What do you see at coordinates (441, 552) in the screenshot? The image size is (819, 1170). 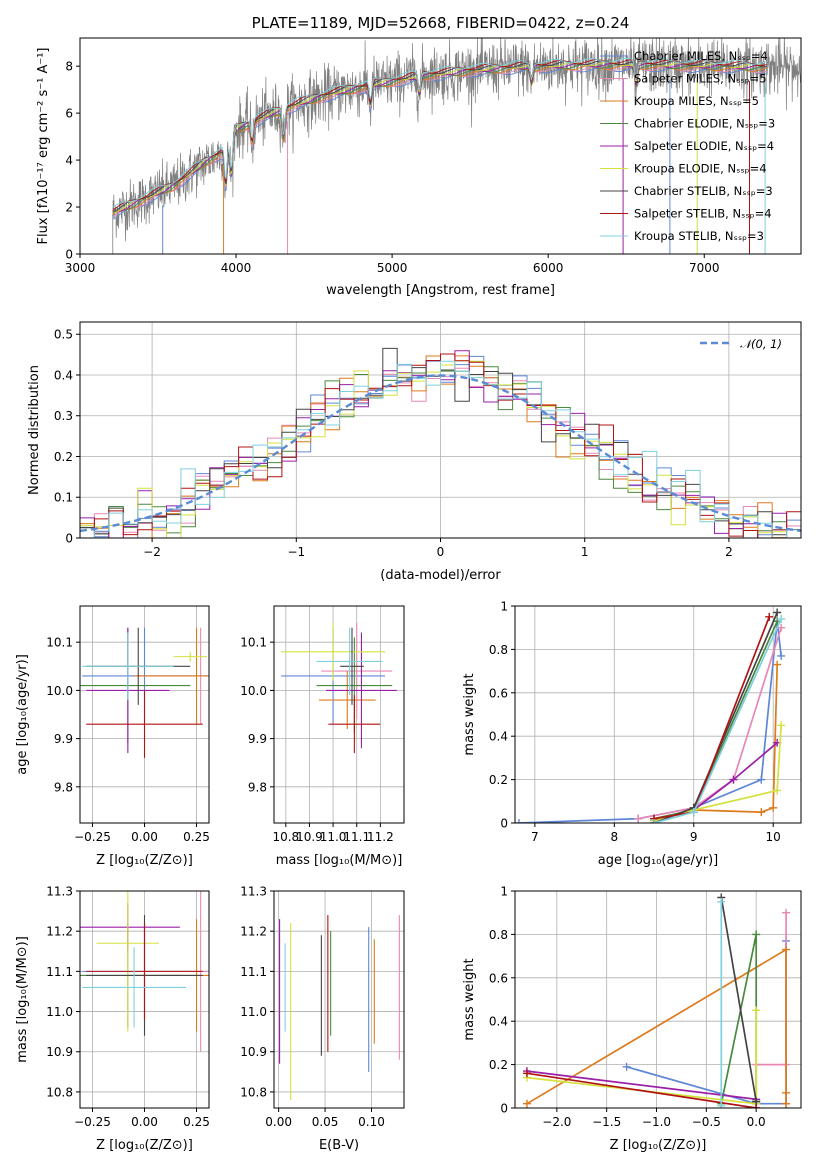 I see `x-tick-label: 0` at bounding box center [441, 552].